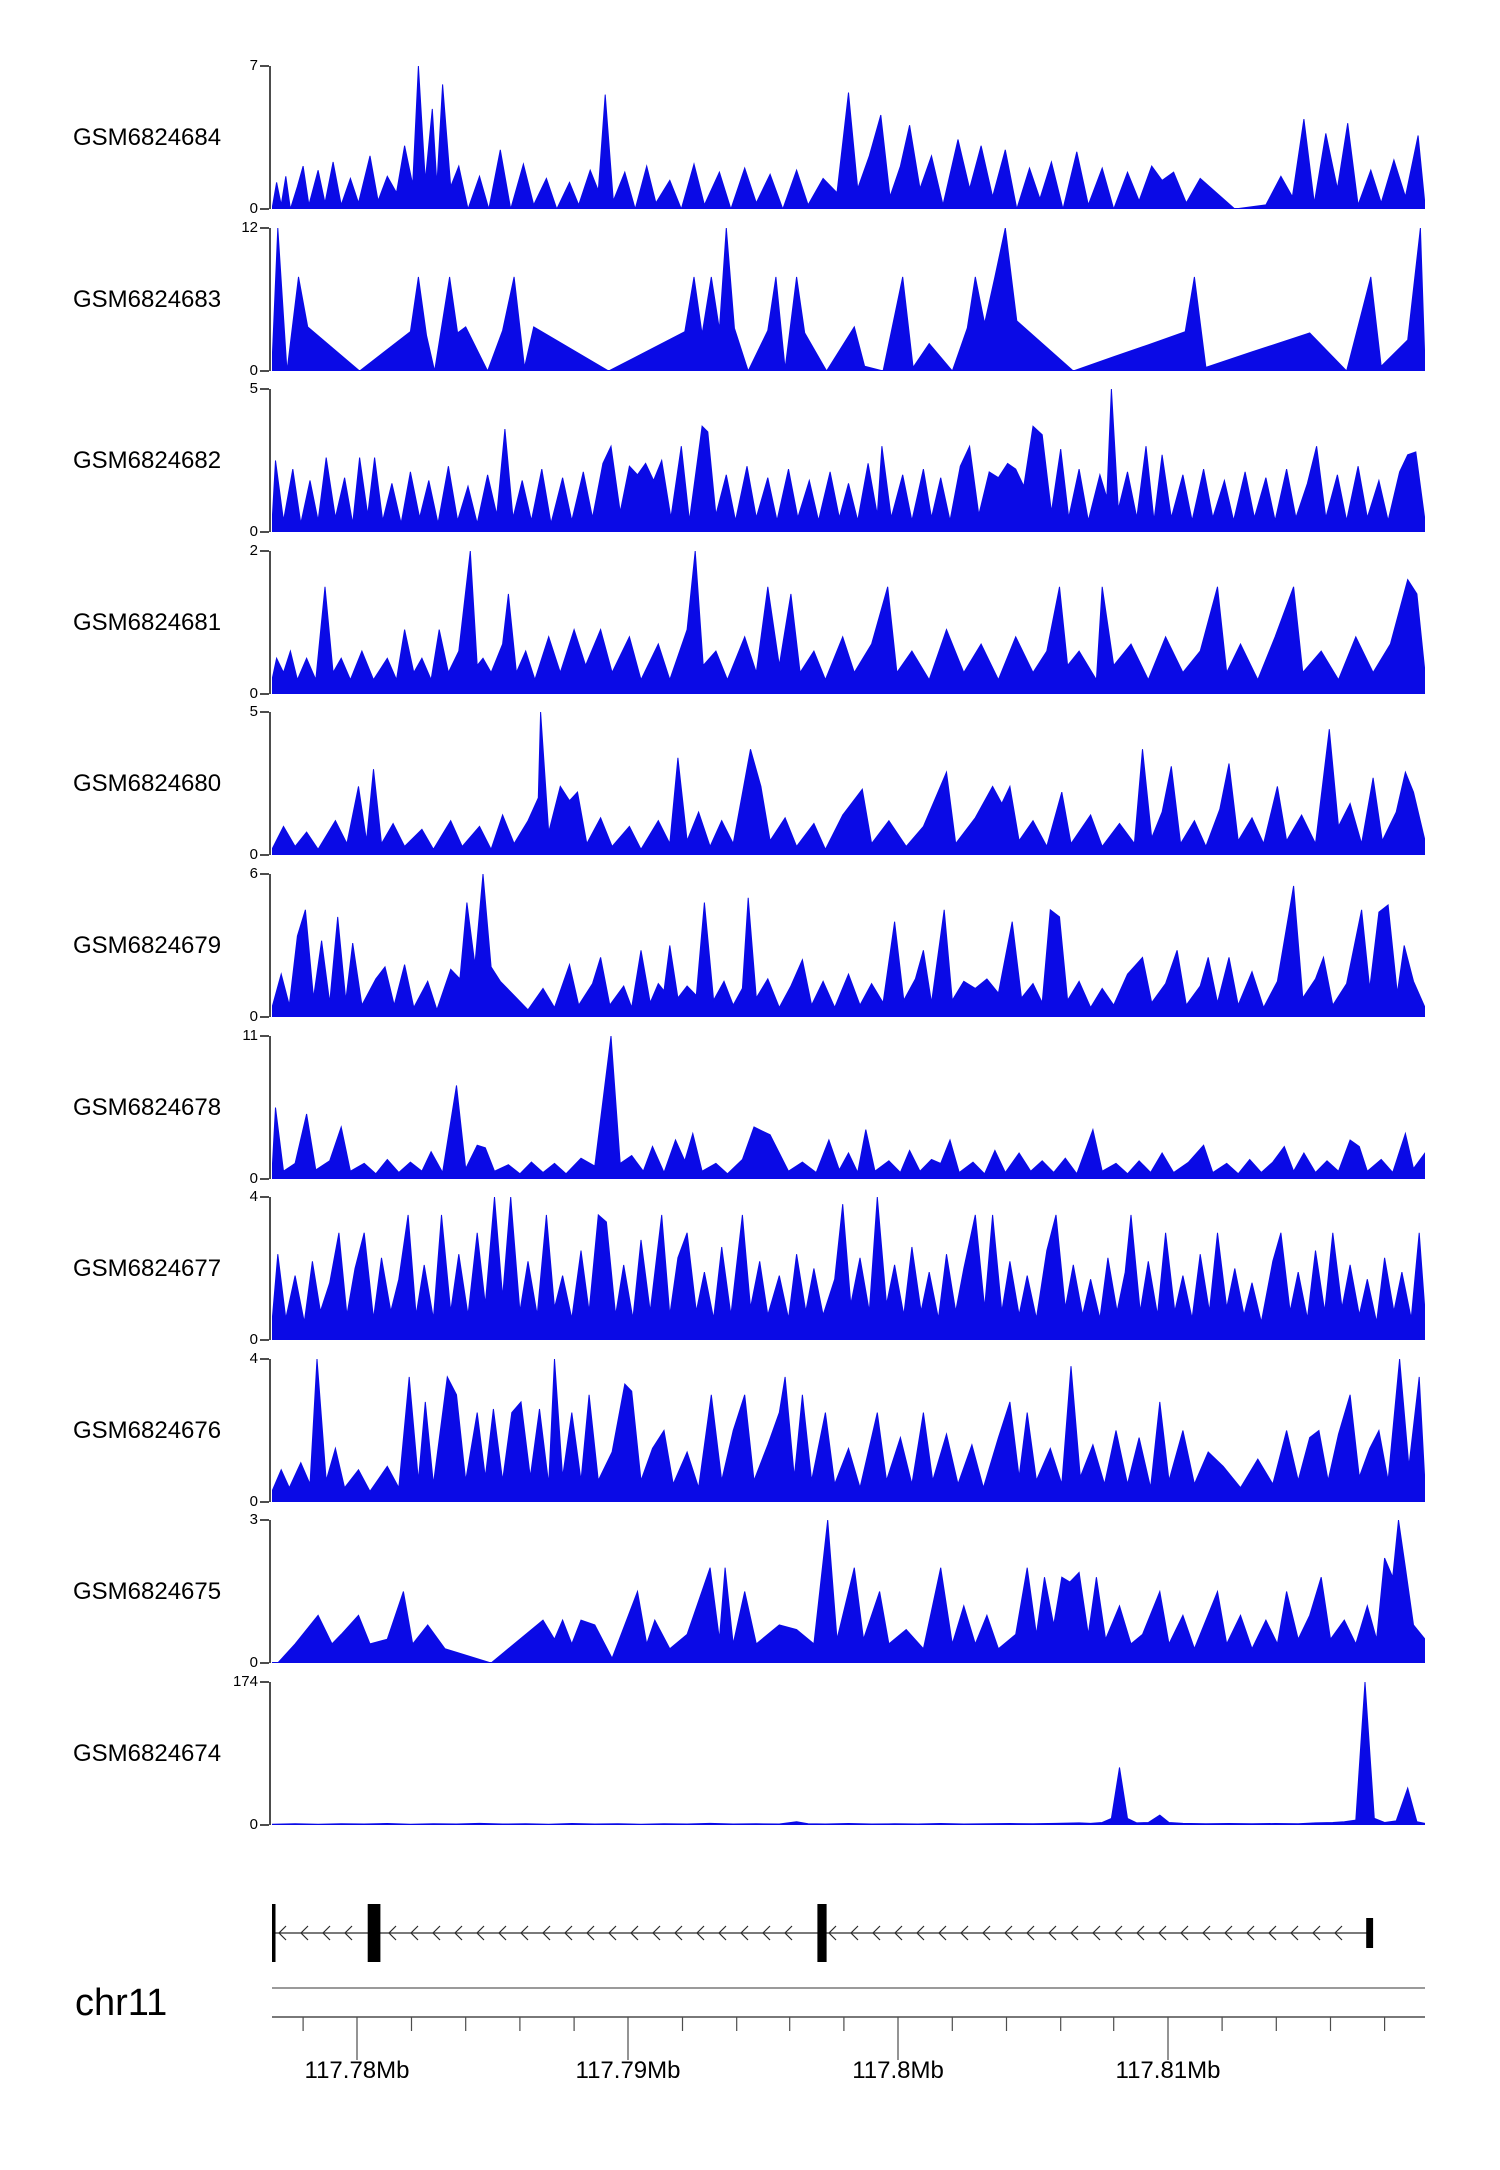 This screenshot has height=2170, width=1500. Describe the element at coordinates (253, 65) in the screenshot. I see `yaxis-max-label: 7` at that location.